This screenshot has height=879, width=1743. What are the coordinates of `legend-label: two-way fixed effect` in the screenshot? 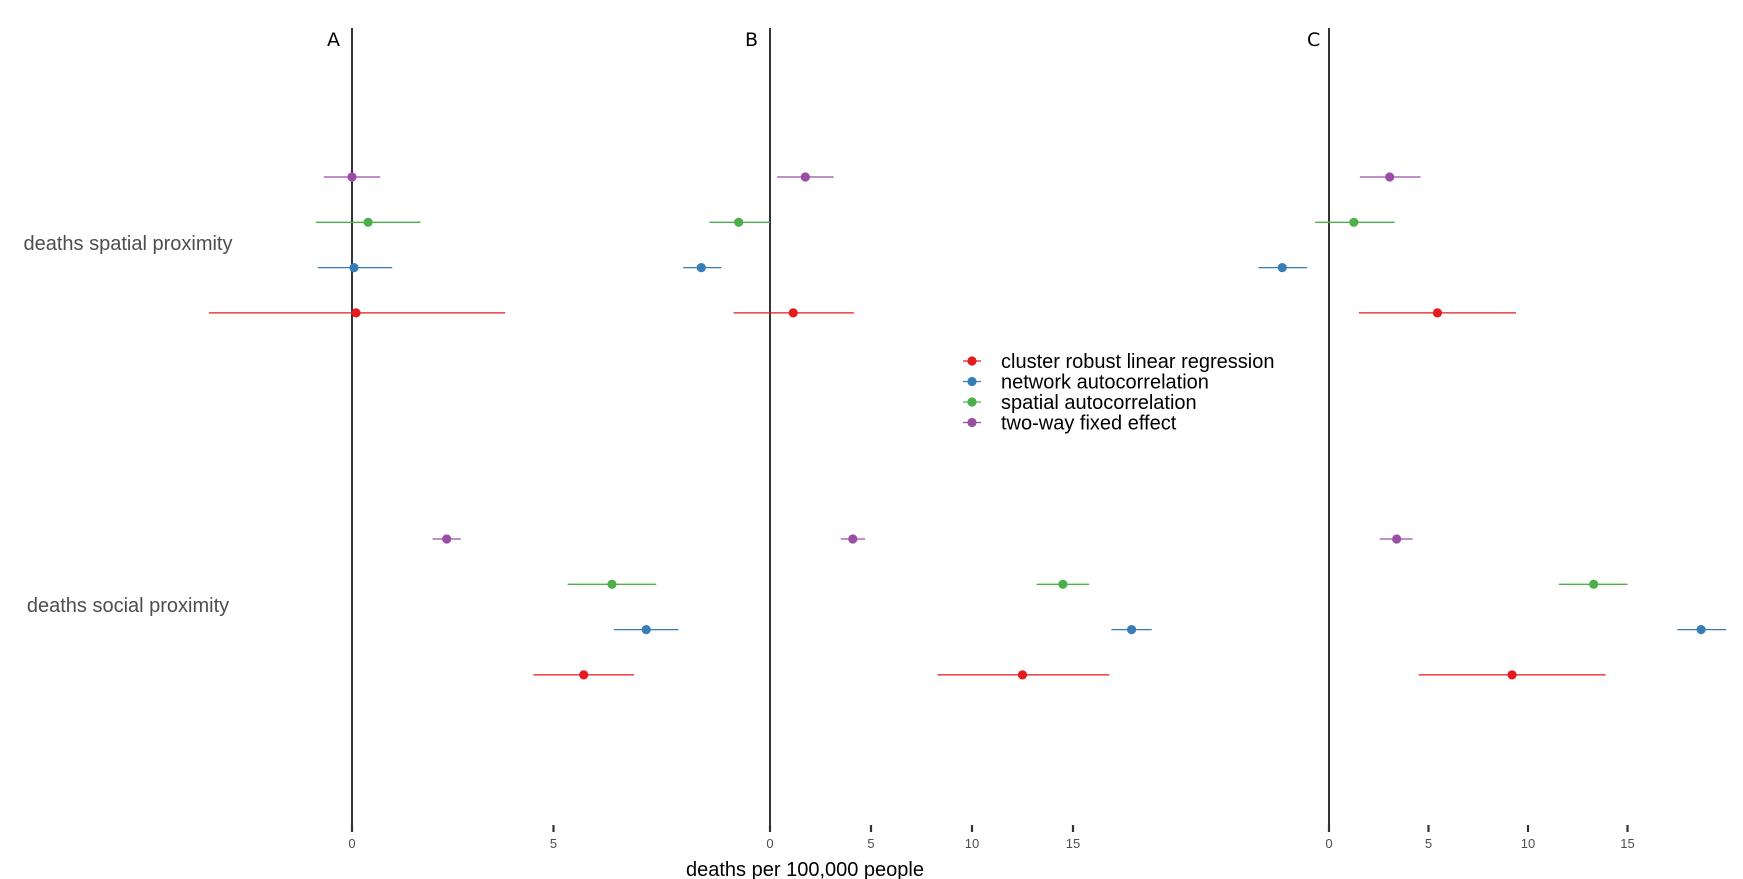 It's located at (1089, 424).